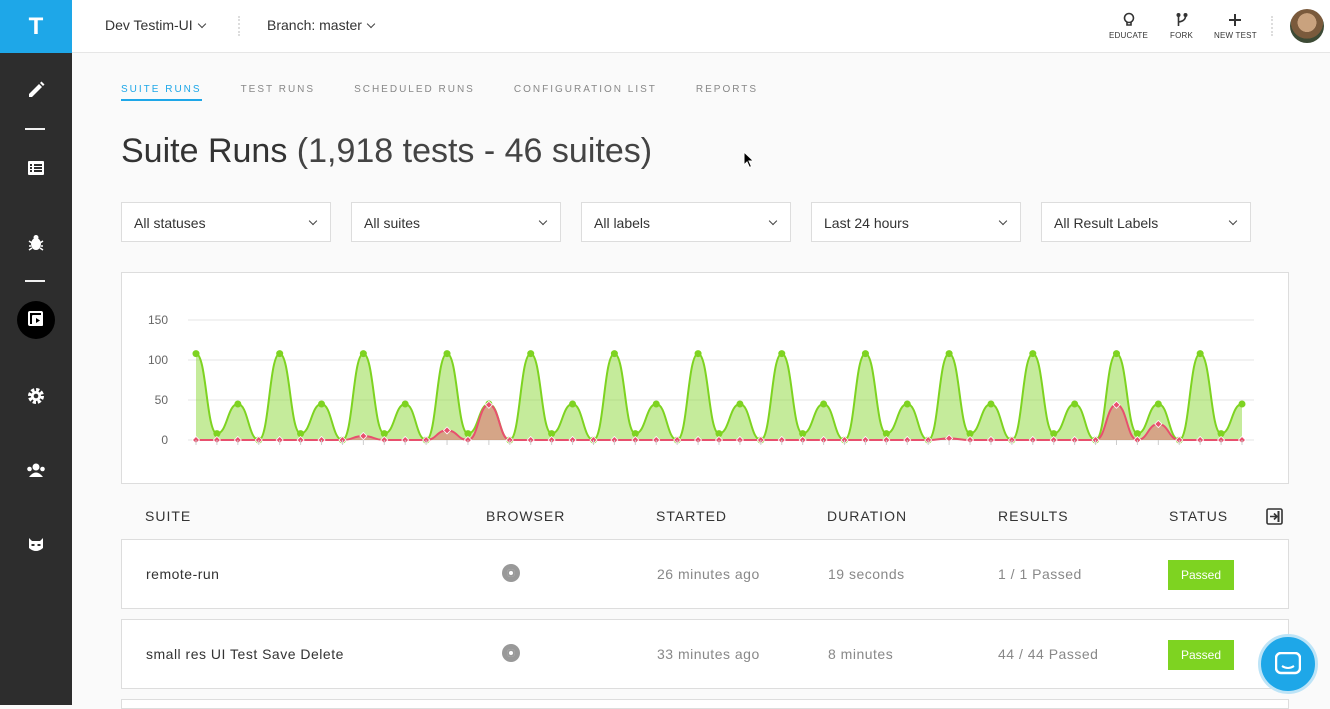 The height and width of the screenshot is (709, 1330). What do you see at coordinates (719, 396) in the screenshot?
I see `series-area` at bounding box center [719, 396].